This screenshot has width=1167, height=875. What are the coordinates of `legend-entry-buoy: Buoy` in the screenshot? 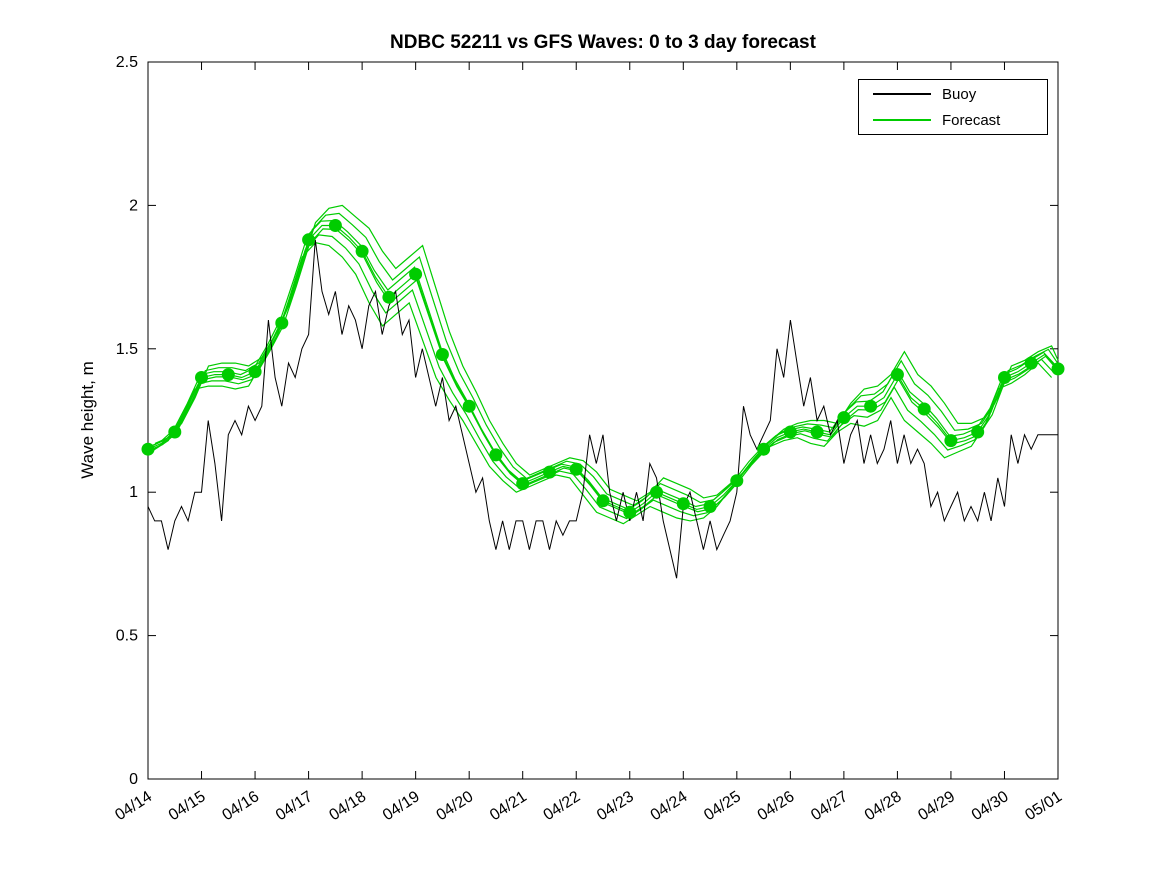 It's located at (960, 94).